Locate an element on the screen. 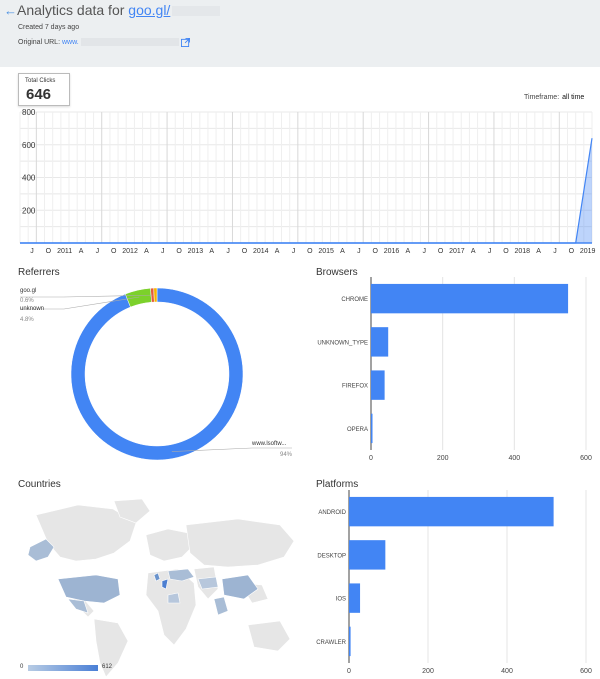  series-line is located at coordinates (306, 191).